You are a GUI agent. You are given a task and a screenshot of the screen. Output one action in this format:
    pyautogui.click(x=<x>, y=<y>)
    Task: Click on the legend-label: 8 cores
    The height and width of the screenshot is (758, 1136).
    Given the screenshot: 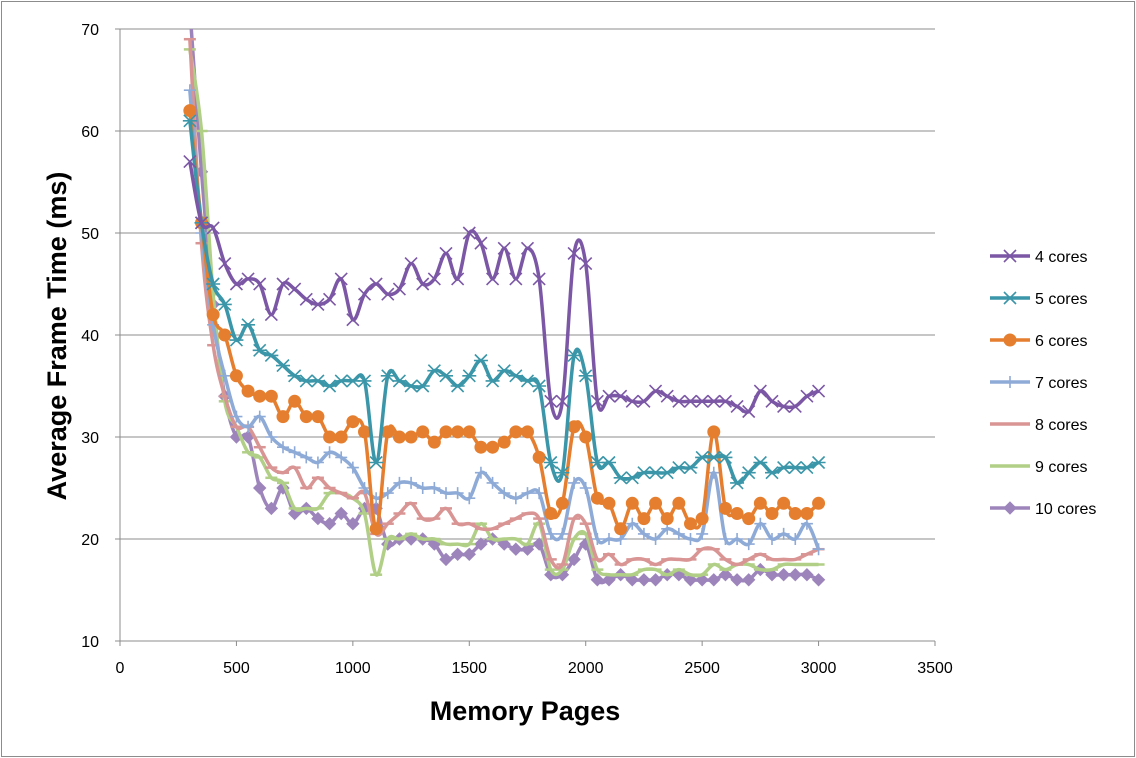 What is the action you would take?
    pyautogui.click(x=1061, y=425)
    